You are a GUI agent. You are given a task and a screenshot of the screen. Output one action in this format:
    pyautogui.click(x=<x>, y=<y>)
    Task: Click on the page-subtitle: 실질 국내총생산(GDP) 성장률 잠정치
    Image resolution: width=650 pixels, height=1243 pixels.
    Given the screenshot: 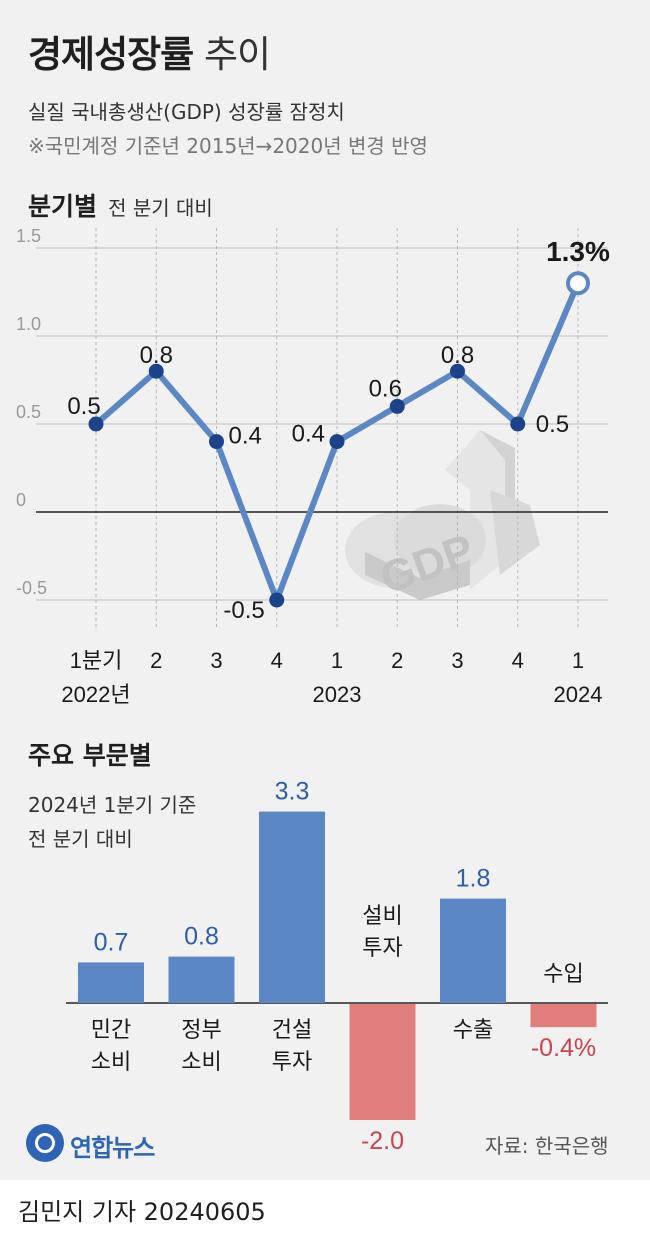 What is the action you would take?
    pyautogui.click(x=186, y=112)
    